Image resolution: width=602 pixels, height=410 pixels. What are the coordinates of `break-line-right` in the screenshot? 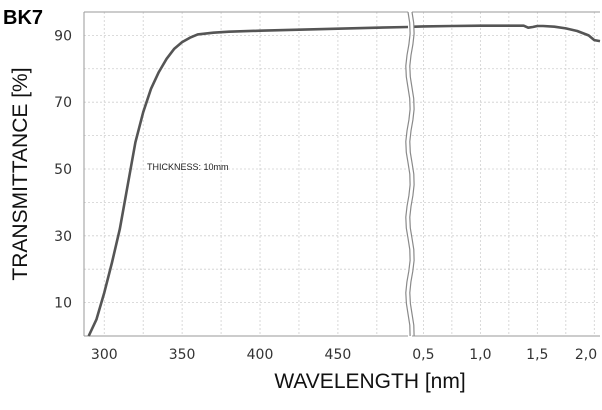 It's located at (412, 174).